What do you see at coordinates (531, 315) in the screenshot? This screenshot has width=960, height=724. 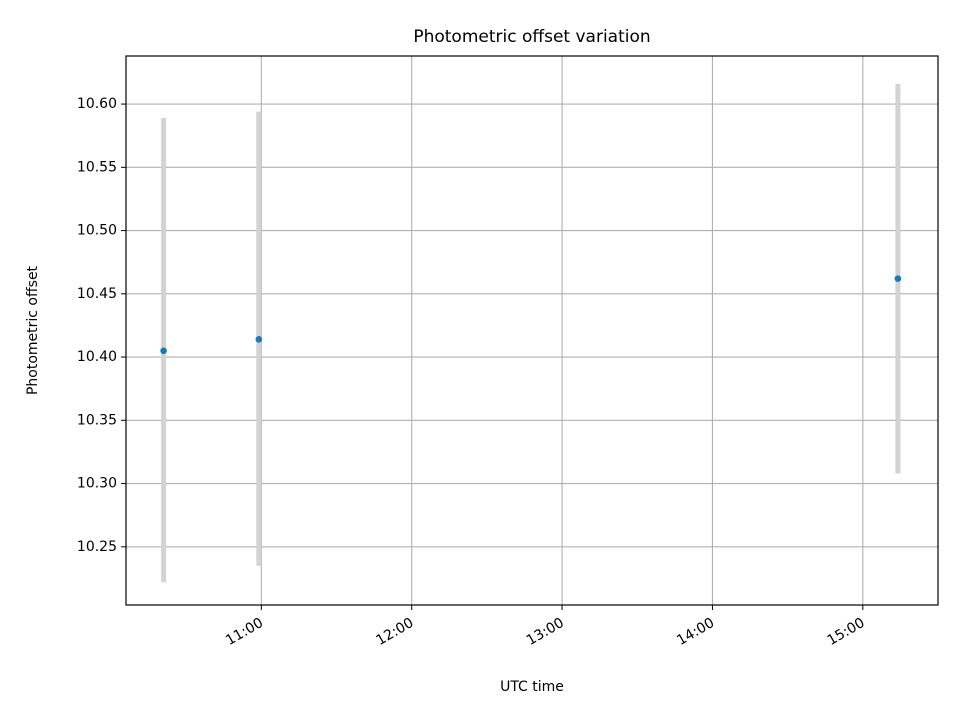 I see `marker-layer` at bounding box center [531, 315].